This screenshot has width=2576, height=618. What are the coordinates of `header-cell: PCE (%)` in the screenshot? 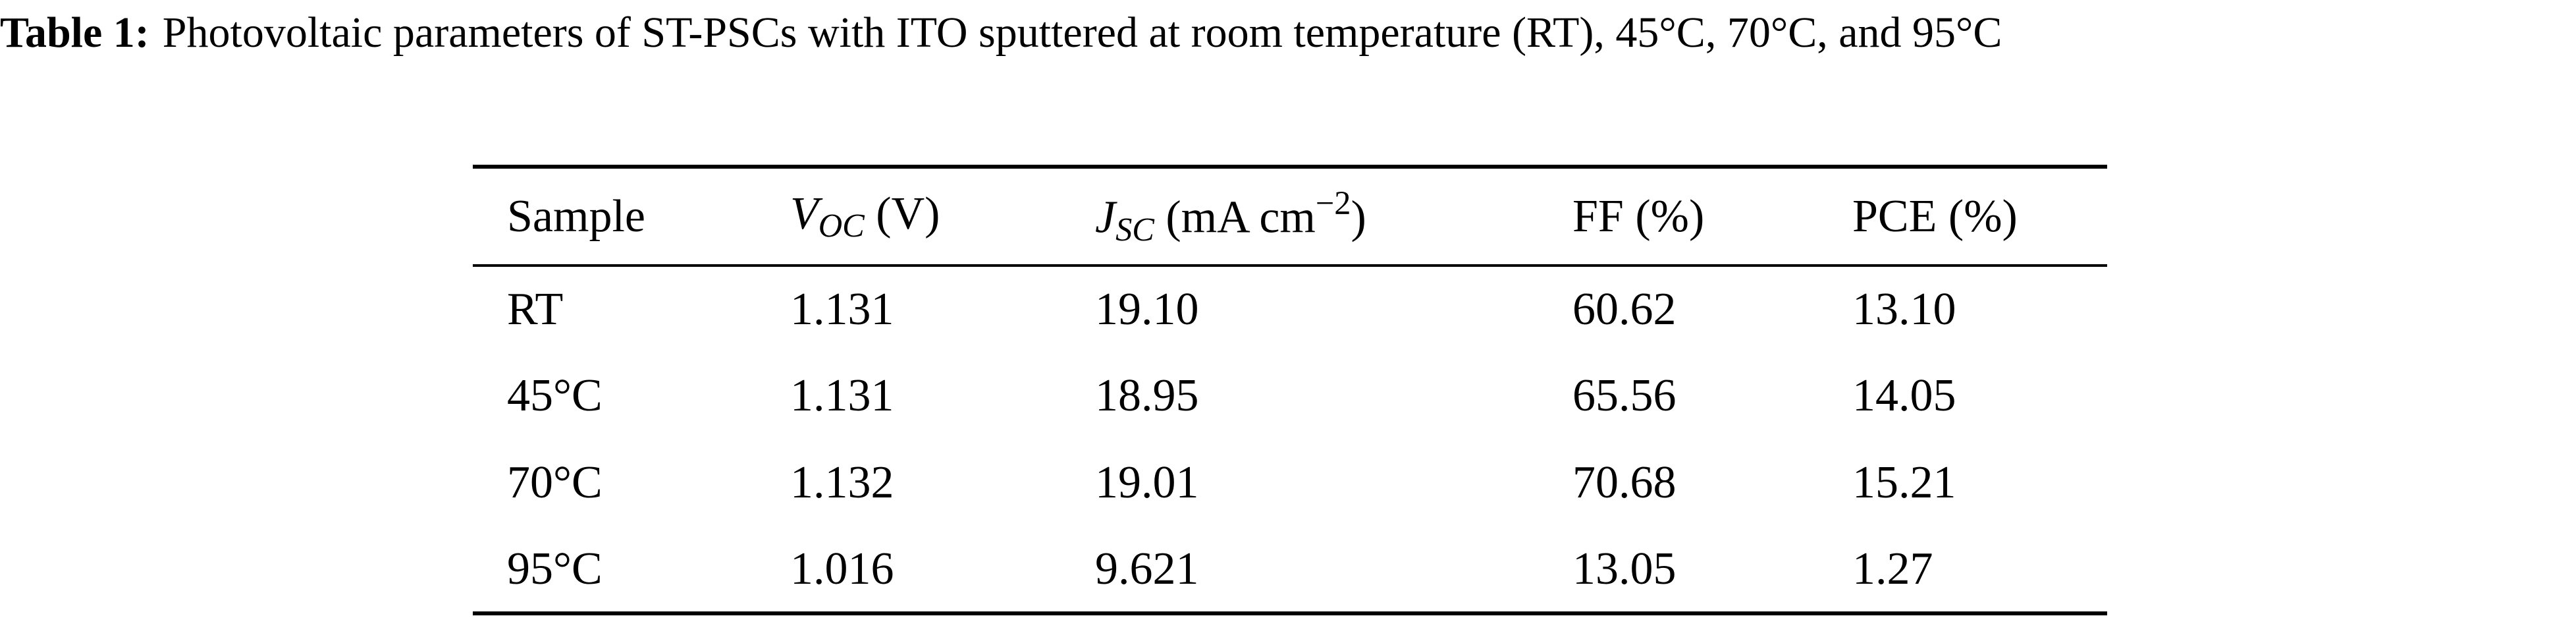 It's located at (1979, 216).